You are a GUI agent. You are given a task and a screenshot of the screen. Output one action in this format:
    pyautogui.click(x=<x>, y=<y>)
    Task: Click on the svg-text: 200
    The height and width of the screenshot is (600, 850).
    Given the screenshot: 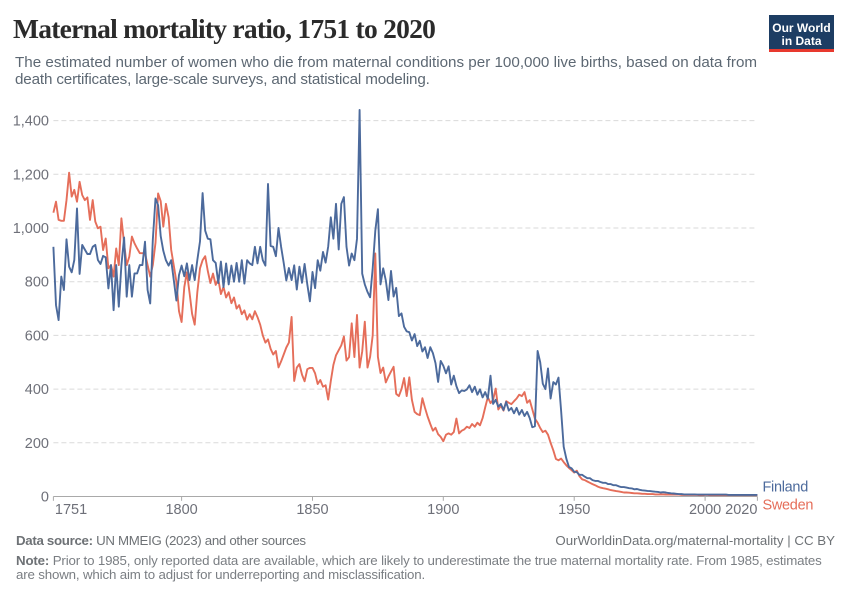 What is the action you would take?
    pyautogui.click(x=37, y=444)
    